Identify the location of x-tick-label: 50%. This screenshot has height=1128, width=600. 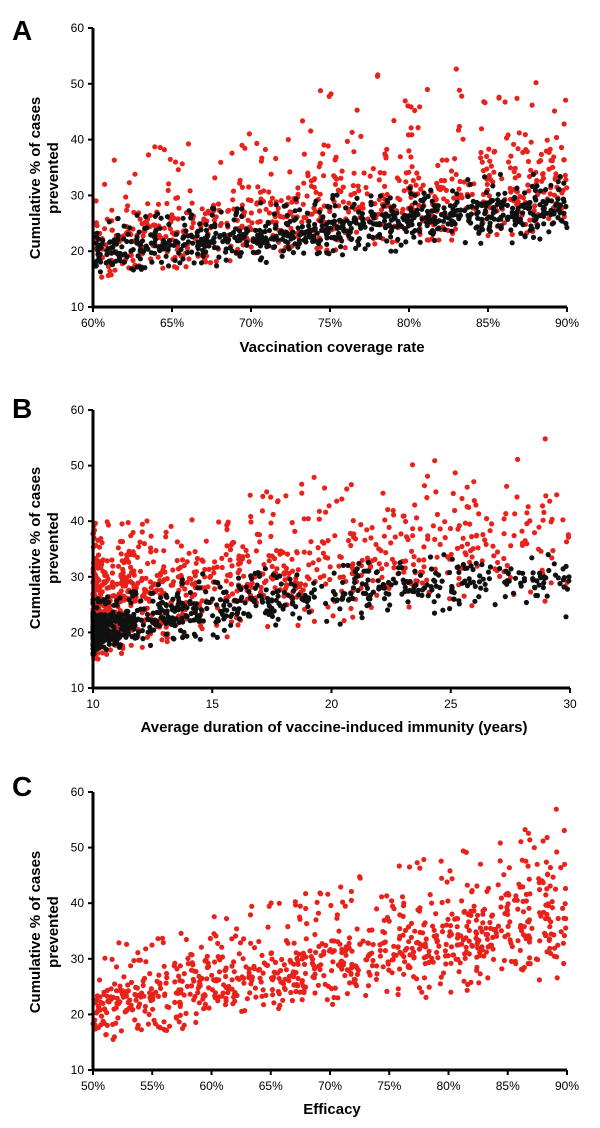
(93, 1086).